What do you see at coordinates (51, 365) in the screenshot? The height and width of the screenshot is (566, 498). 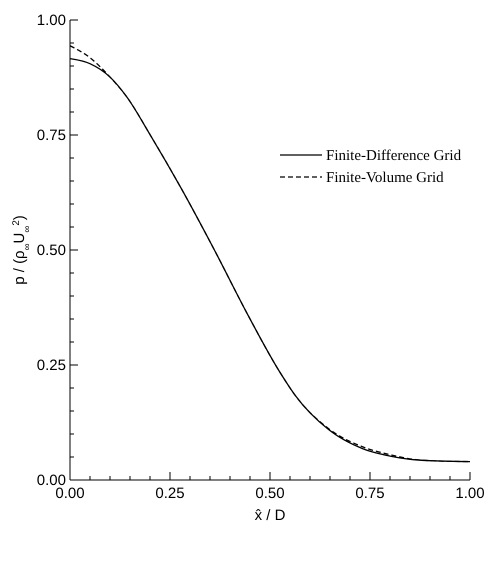 I see `y-tick-label: 0.25` at bounding box center [51, 365].